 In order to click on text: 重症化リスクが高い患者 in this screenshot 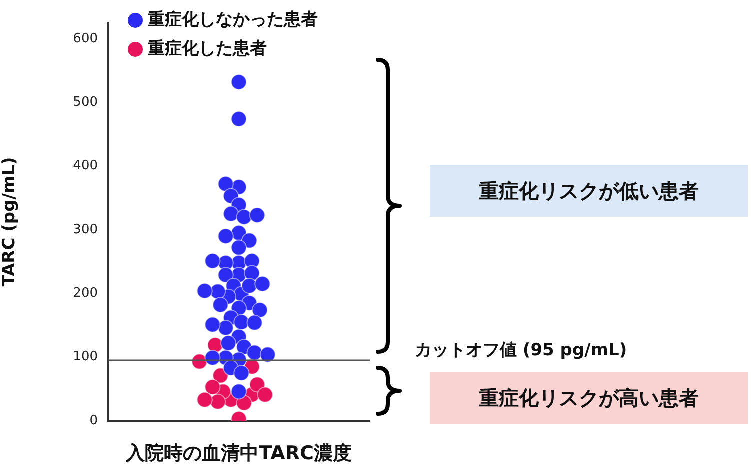, I will do `click(589, 398)`.